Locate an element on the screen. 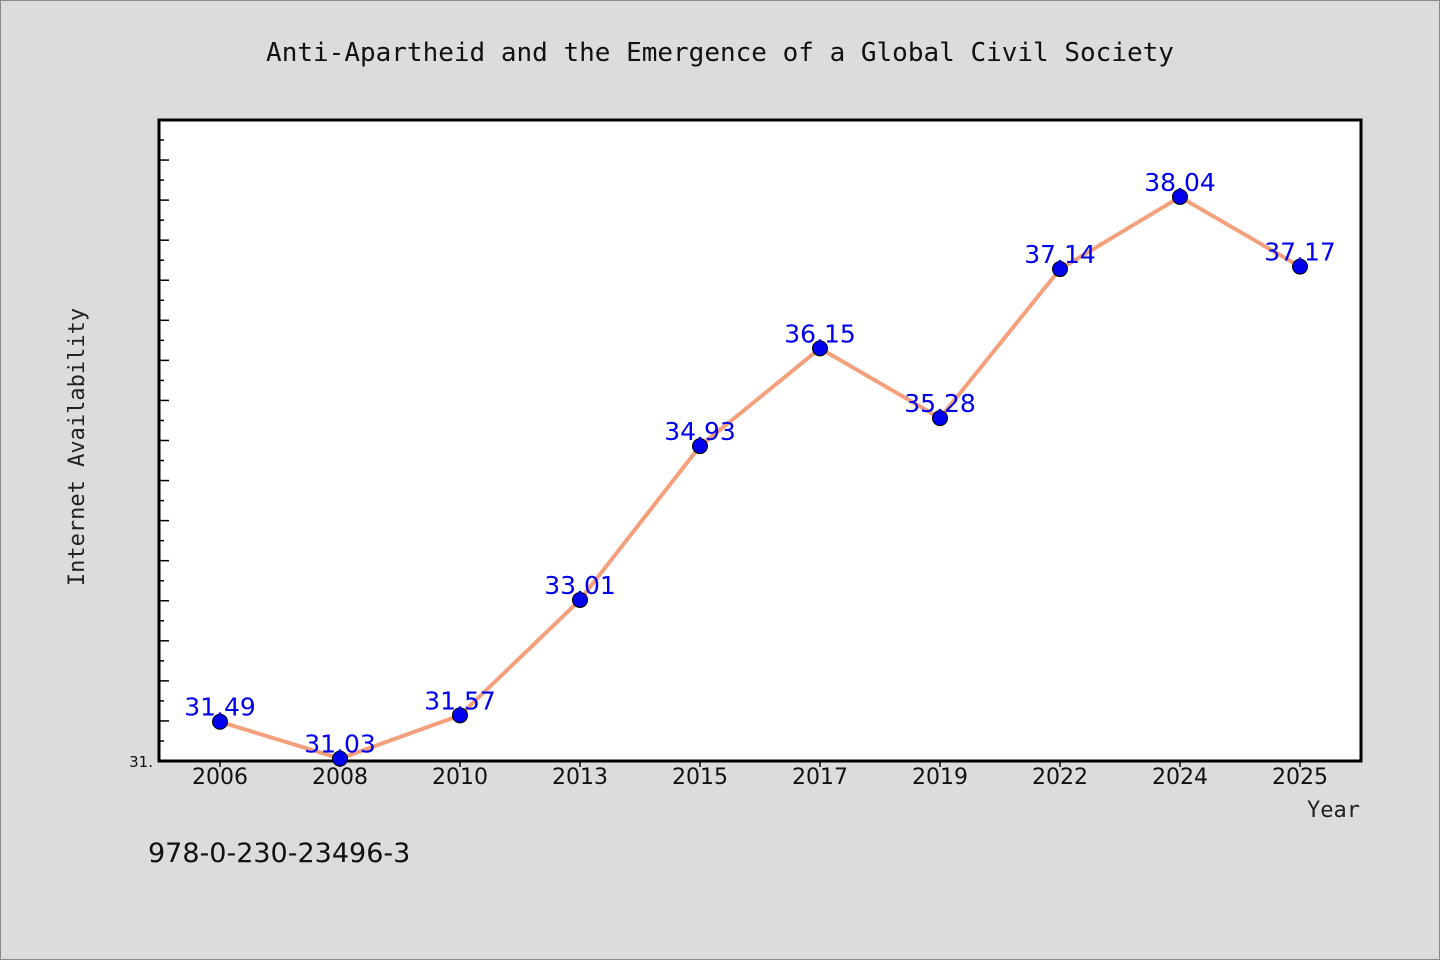  x-tick-label: 2022 is located at coordinates (1060, 777).